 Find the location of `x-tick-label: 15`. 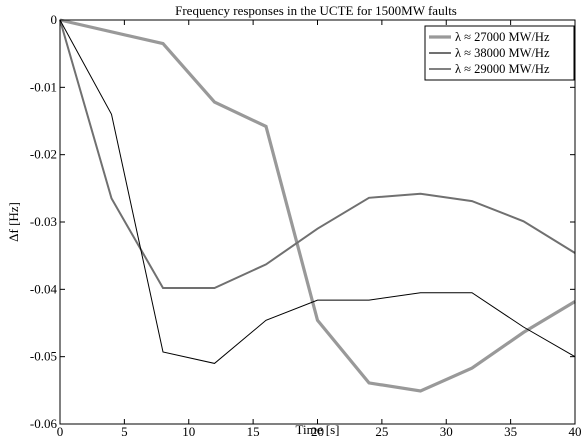

x-tick-label: 15 is located at coordinates (253, 430).